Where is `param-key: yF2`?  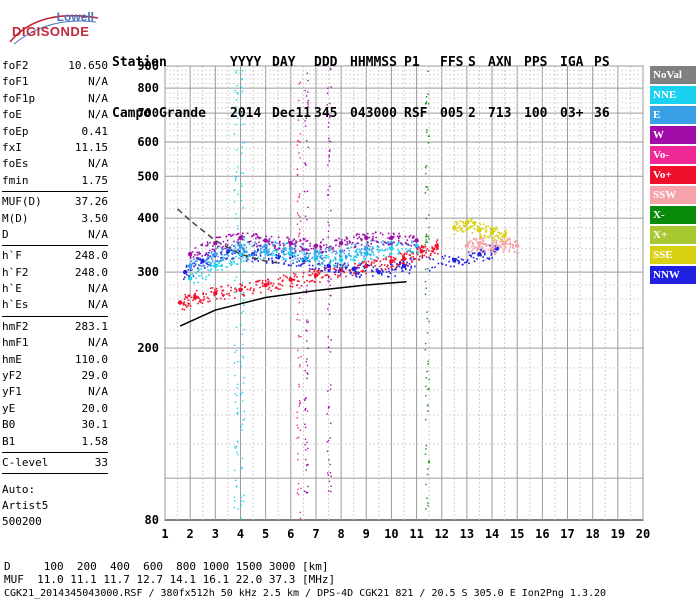
param-key: yF2 is located at coordinates (12, 376).